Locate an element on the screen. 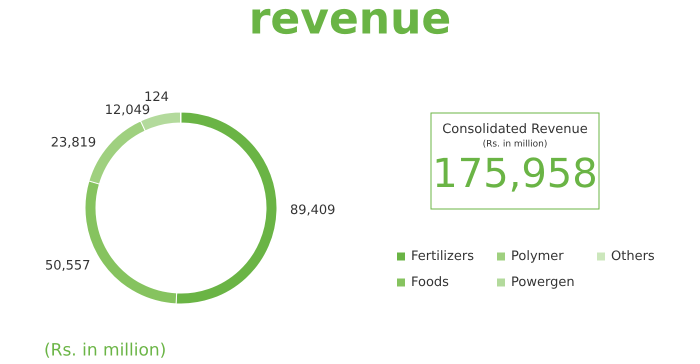  chart-title: revenue is located at coordinates (350, 22).